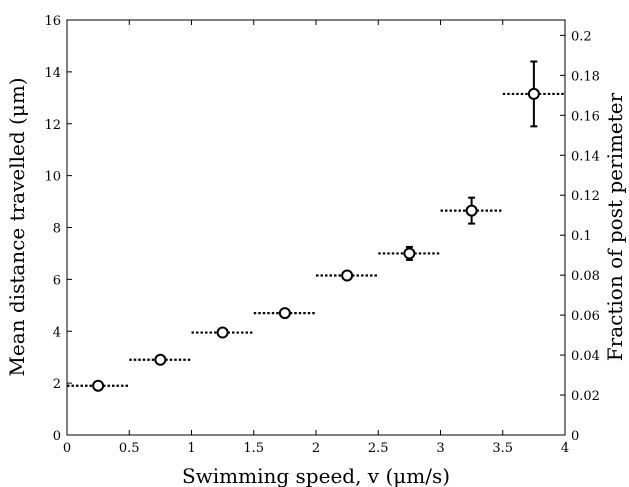 The image size is (629, 487). What do you see at coordinates (585, 156) in the screenshot?
I see `y2-tick-label: 0.14` at bounding box center [585, 156].